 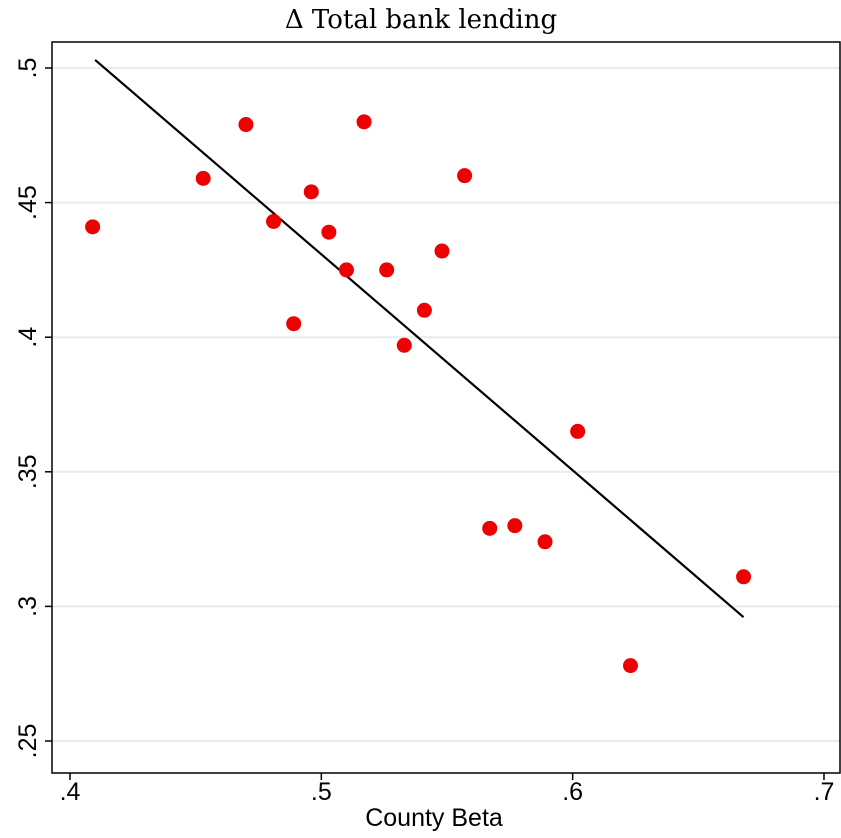 What do you see at coordinates (434, 818) in the screenshot?
I see `x-axis-title: County Beta` at bounding box center [434, 818].